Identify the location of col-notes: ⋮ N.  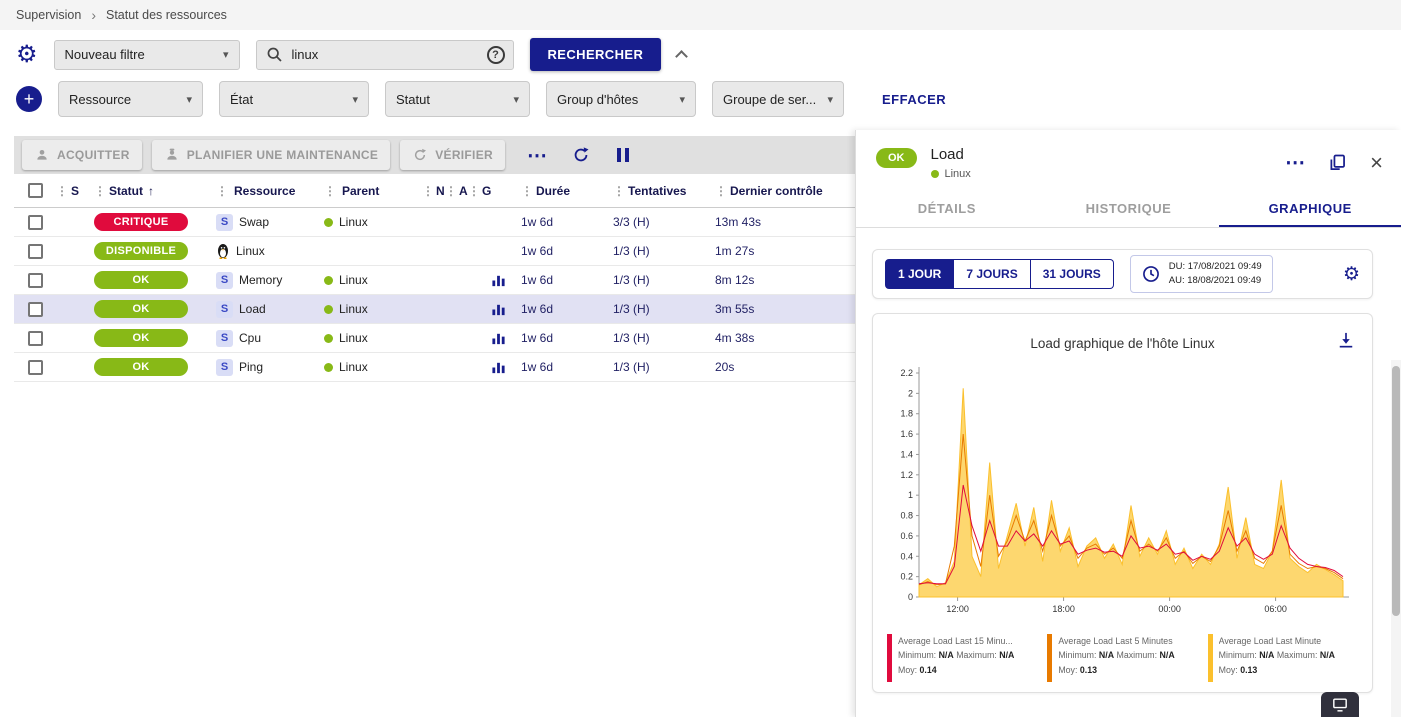
(433, 191).